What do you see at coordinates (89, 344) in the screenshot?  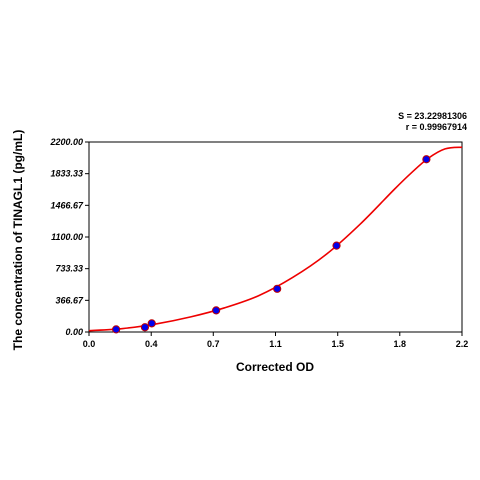 I see `x-tick-label: 0.0` at bounding box center [89, 344].